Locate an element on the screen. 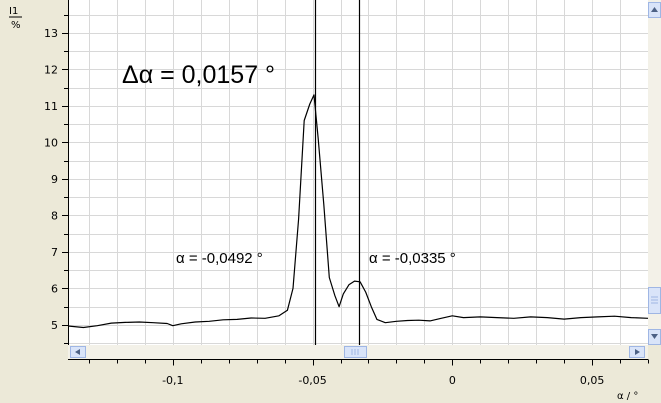 The height and width of the screenshot is (403, 661). x-tick-label: -0,05 is located at coordinates (312, 380).